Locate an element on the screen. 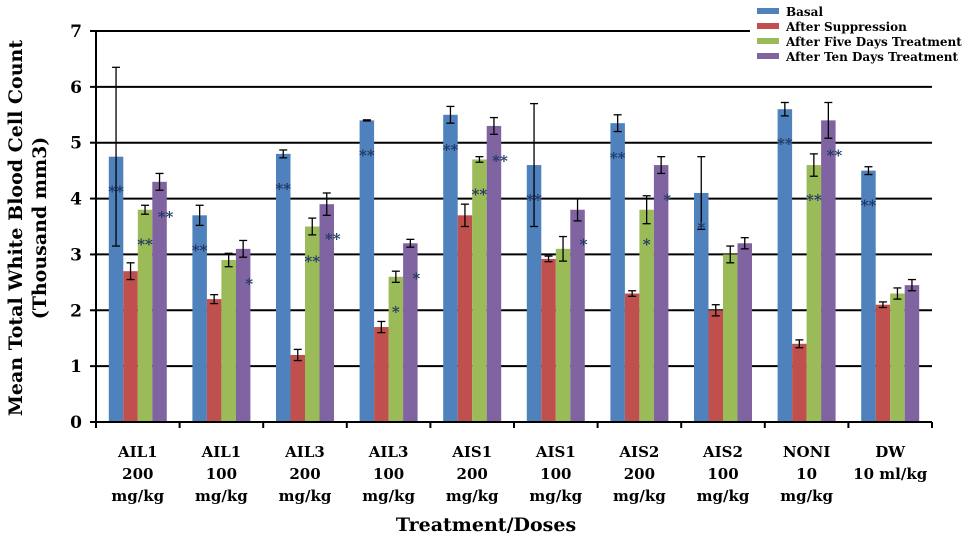 The height and width of the screenshot is (535, 969). y-tick-label: 6 is located at coordinates (76, 88).